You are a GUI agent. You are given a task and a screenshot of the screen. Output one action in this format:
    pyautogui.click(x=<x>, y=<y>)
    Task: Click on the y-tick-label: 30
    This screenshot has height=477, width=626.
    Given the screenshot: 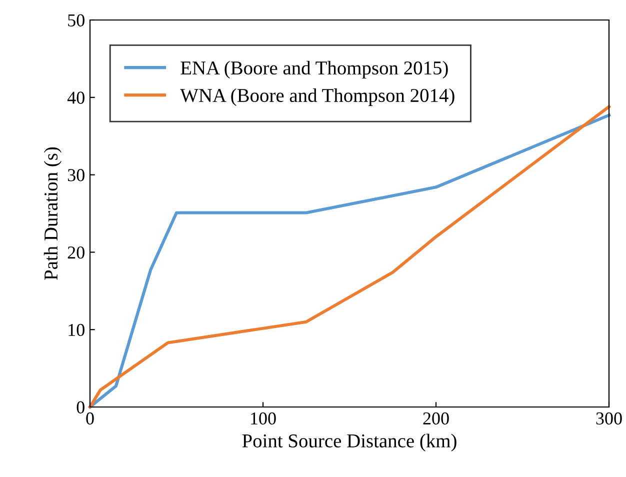 What is the action you would take?
    pyautogui.click(x=76, y=175)
    